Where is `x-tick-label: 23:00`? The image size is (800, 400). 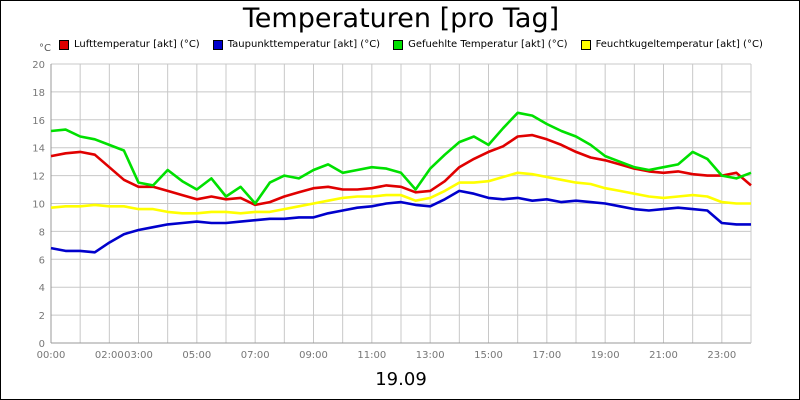
x-tick-label: 23:00 is located at coordinates (721, 355).